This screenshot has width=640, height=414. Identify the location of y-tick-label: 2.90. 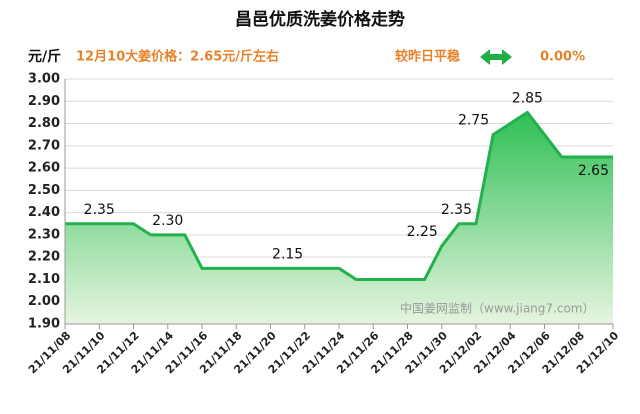
(44, 101).